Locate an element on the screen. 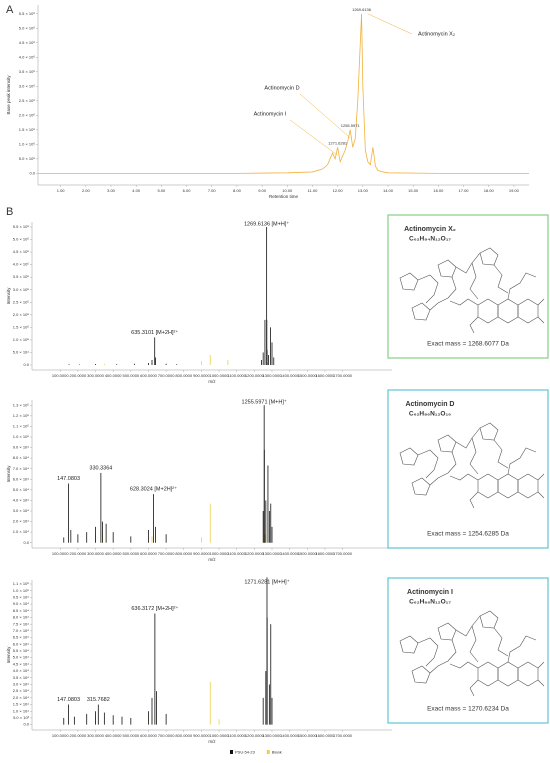 The height and width of the screenshot is (763, 550). callout-label: Actinomycin I is located at coordinates (270, 114).